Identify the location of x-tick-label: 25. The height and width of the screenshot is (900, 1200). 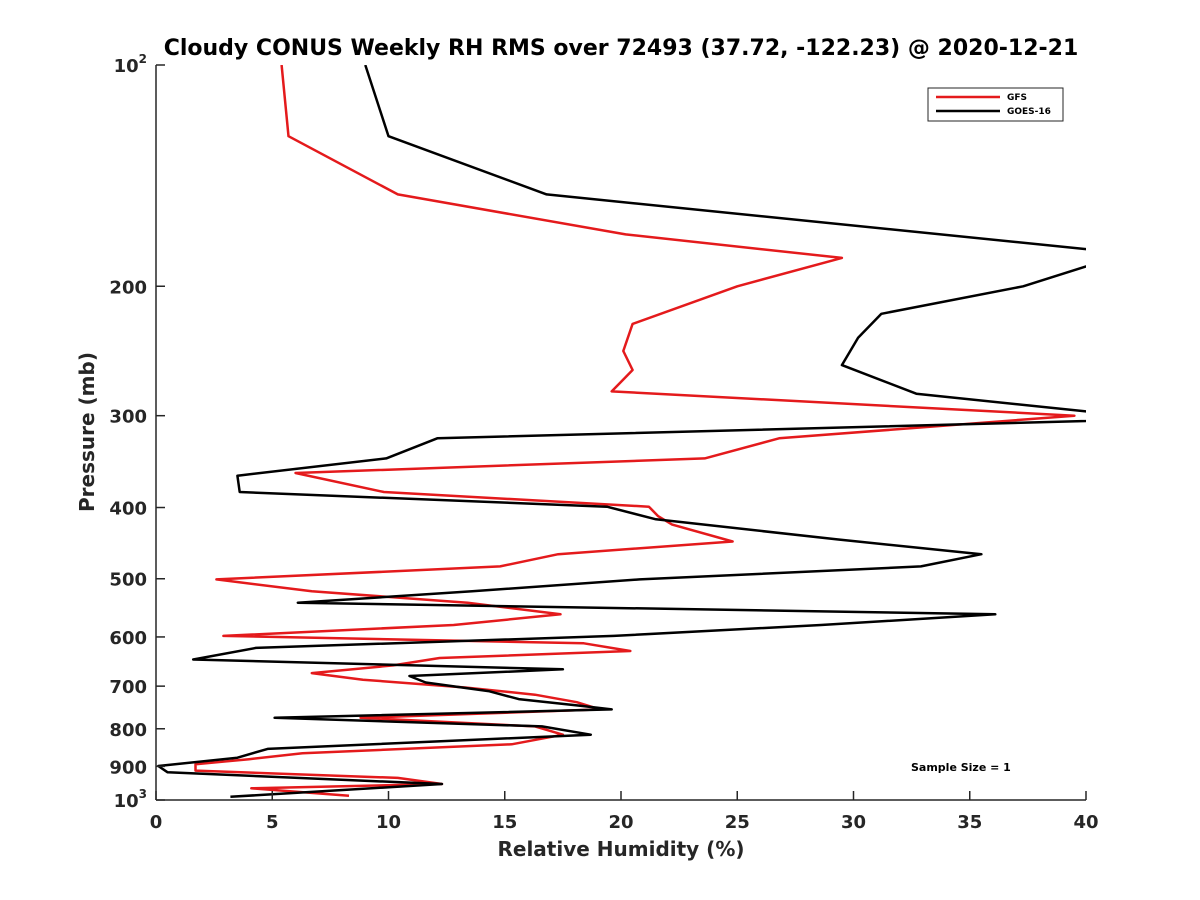
(737, 822).